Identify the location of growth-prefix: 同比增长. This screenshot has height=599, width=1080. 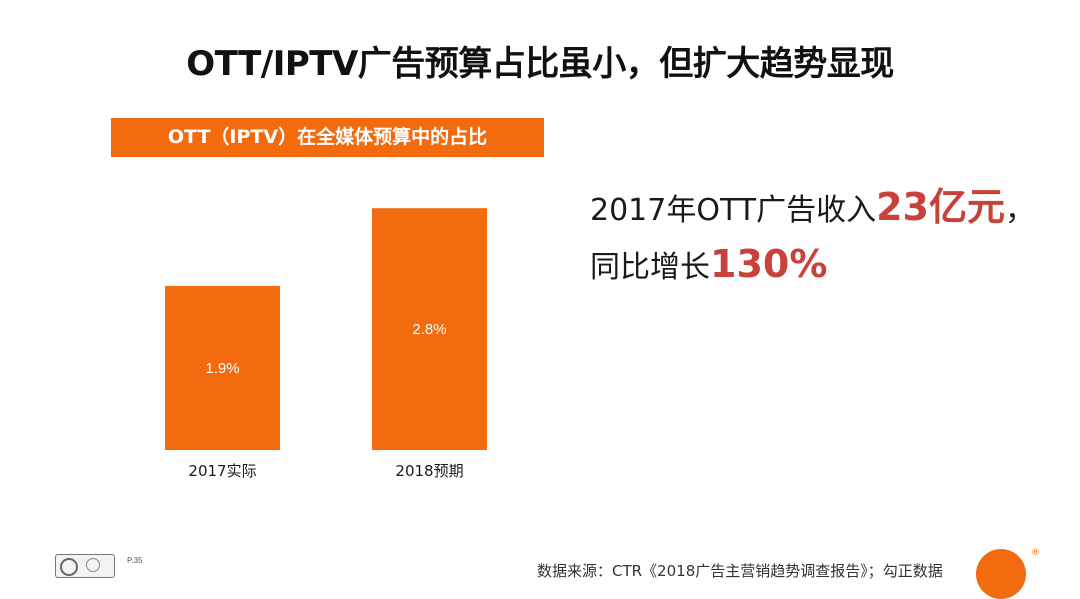
(650, 267).